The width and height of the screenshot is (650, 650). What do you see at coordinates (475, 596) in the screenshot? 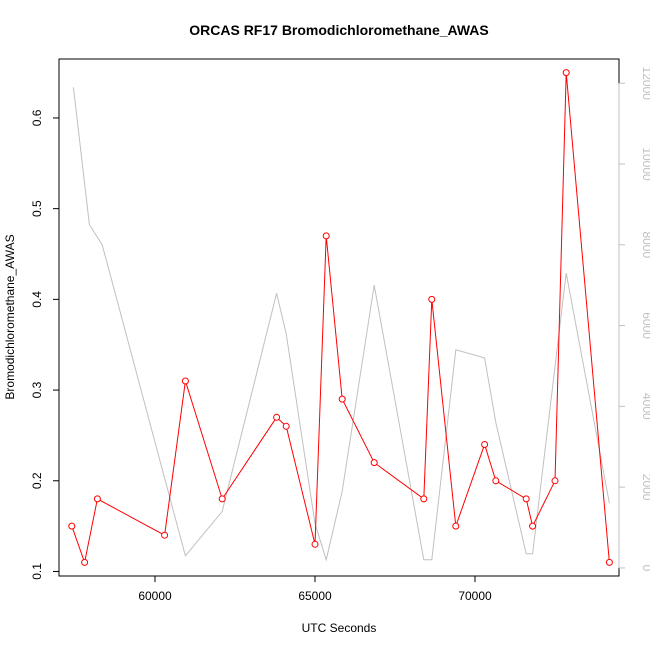
I see `x-tick-label: 70000` at bounding box center [475, 596].